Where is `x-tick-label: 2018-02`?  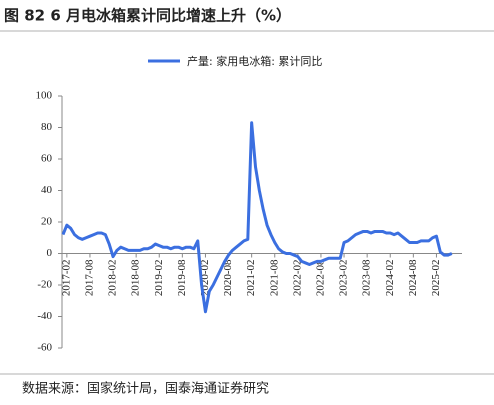
x-tick-label: 2018-02 is located at coordinates (113, 278).